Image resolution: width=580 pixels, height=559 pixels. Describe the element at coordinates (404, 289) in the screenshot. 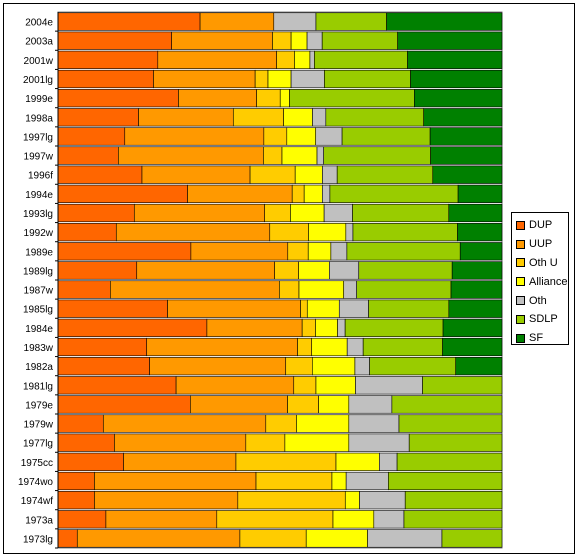

I see `bar-segment-sdlp-1987w` at that location.